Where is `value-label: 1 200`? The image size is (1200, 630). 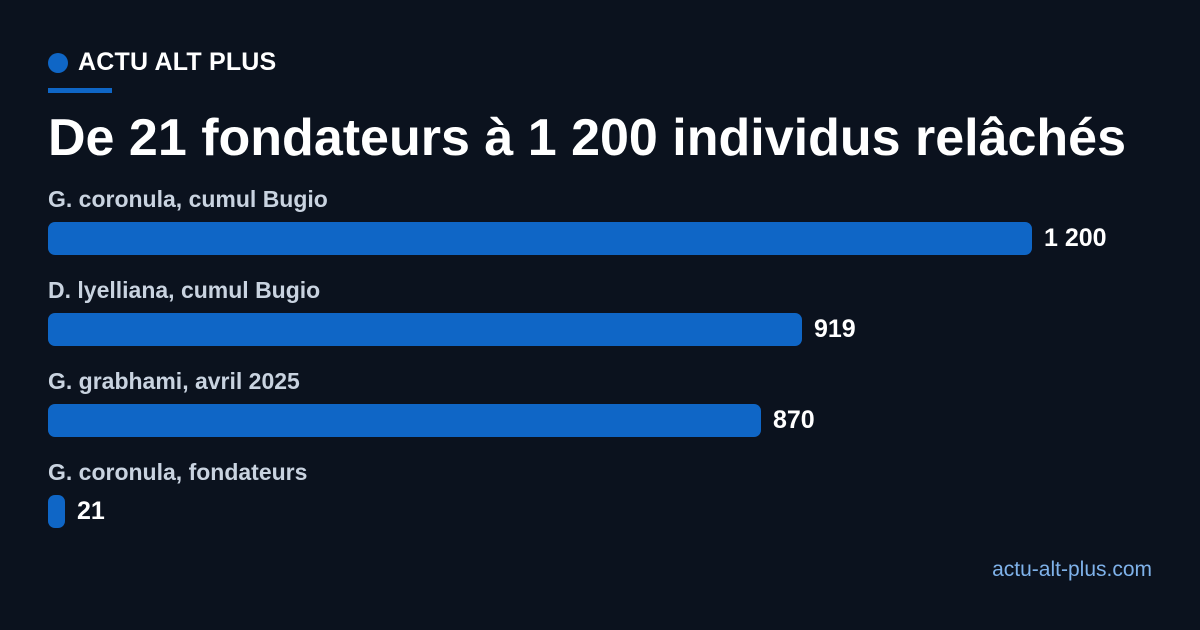 value-label: 1 200 is located at coordinates (1075, 238).